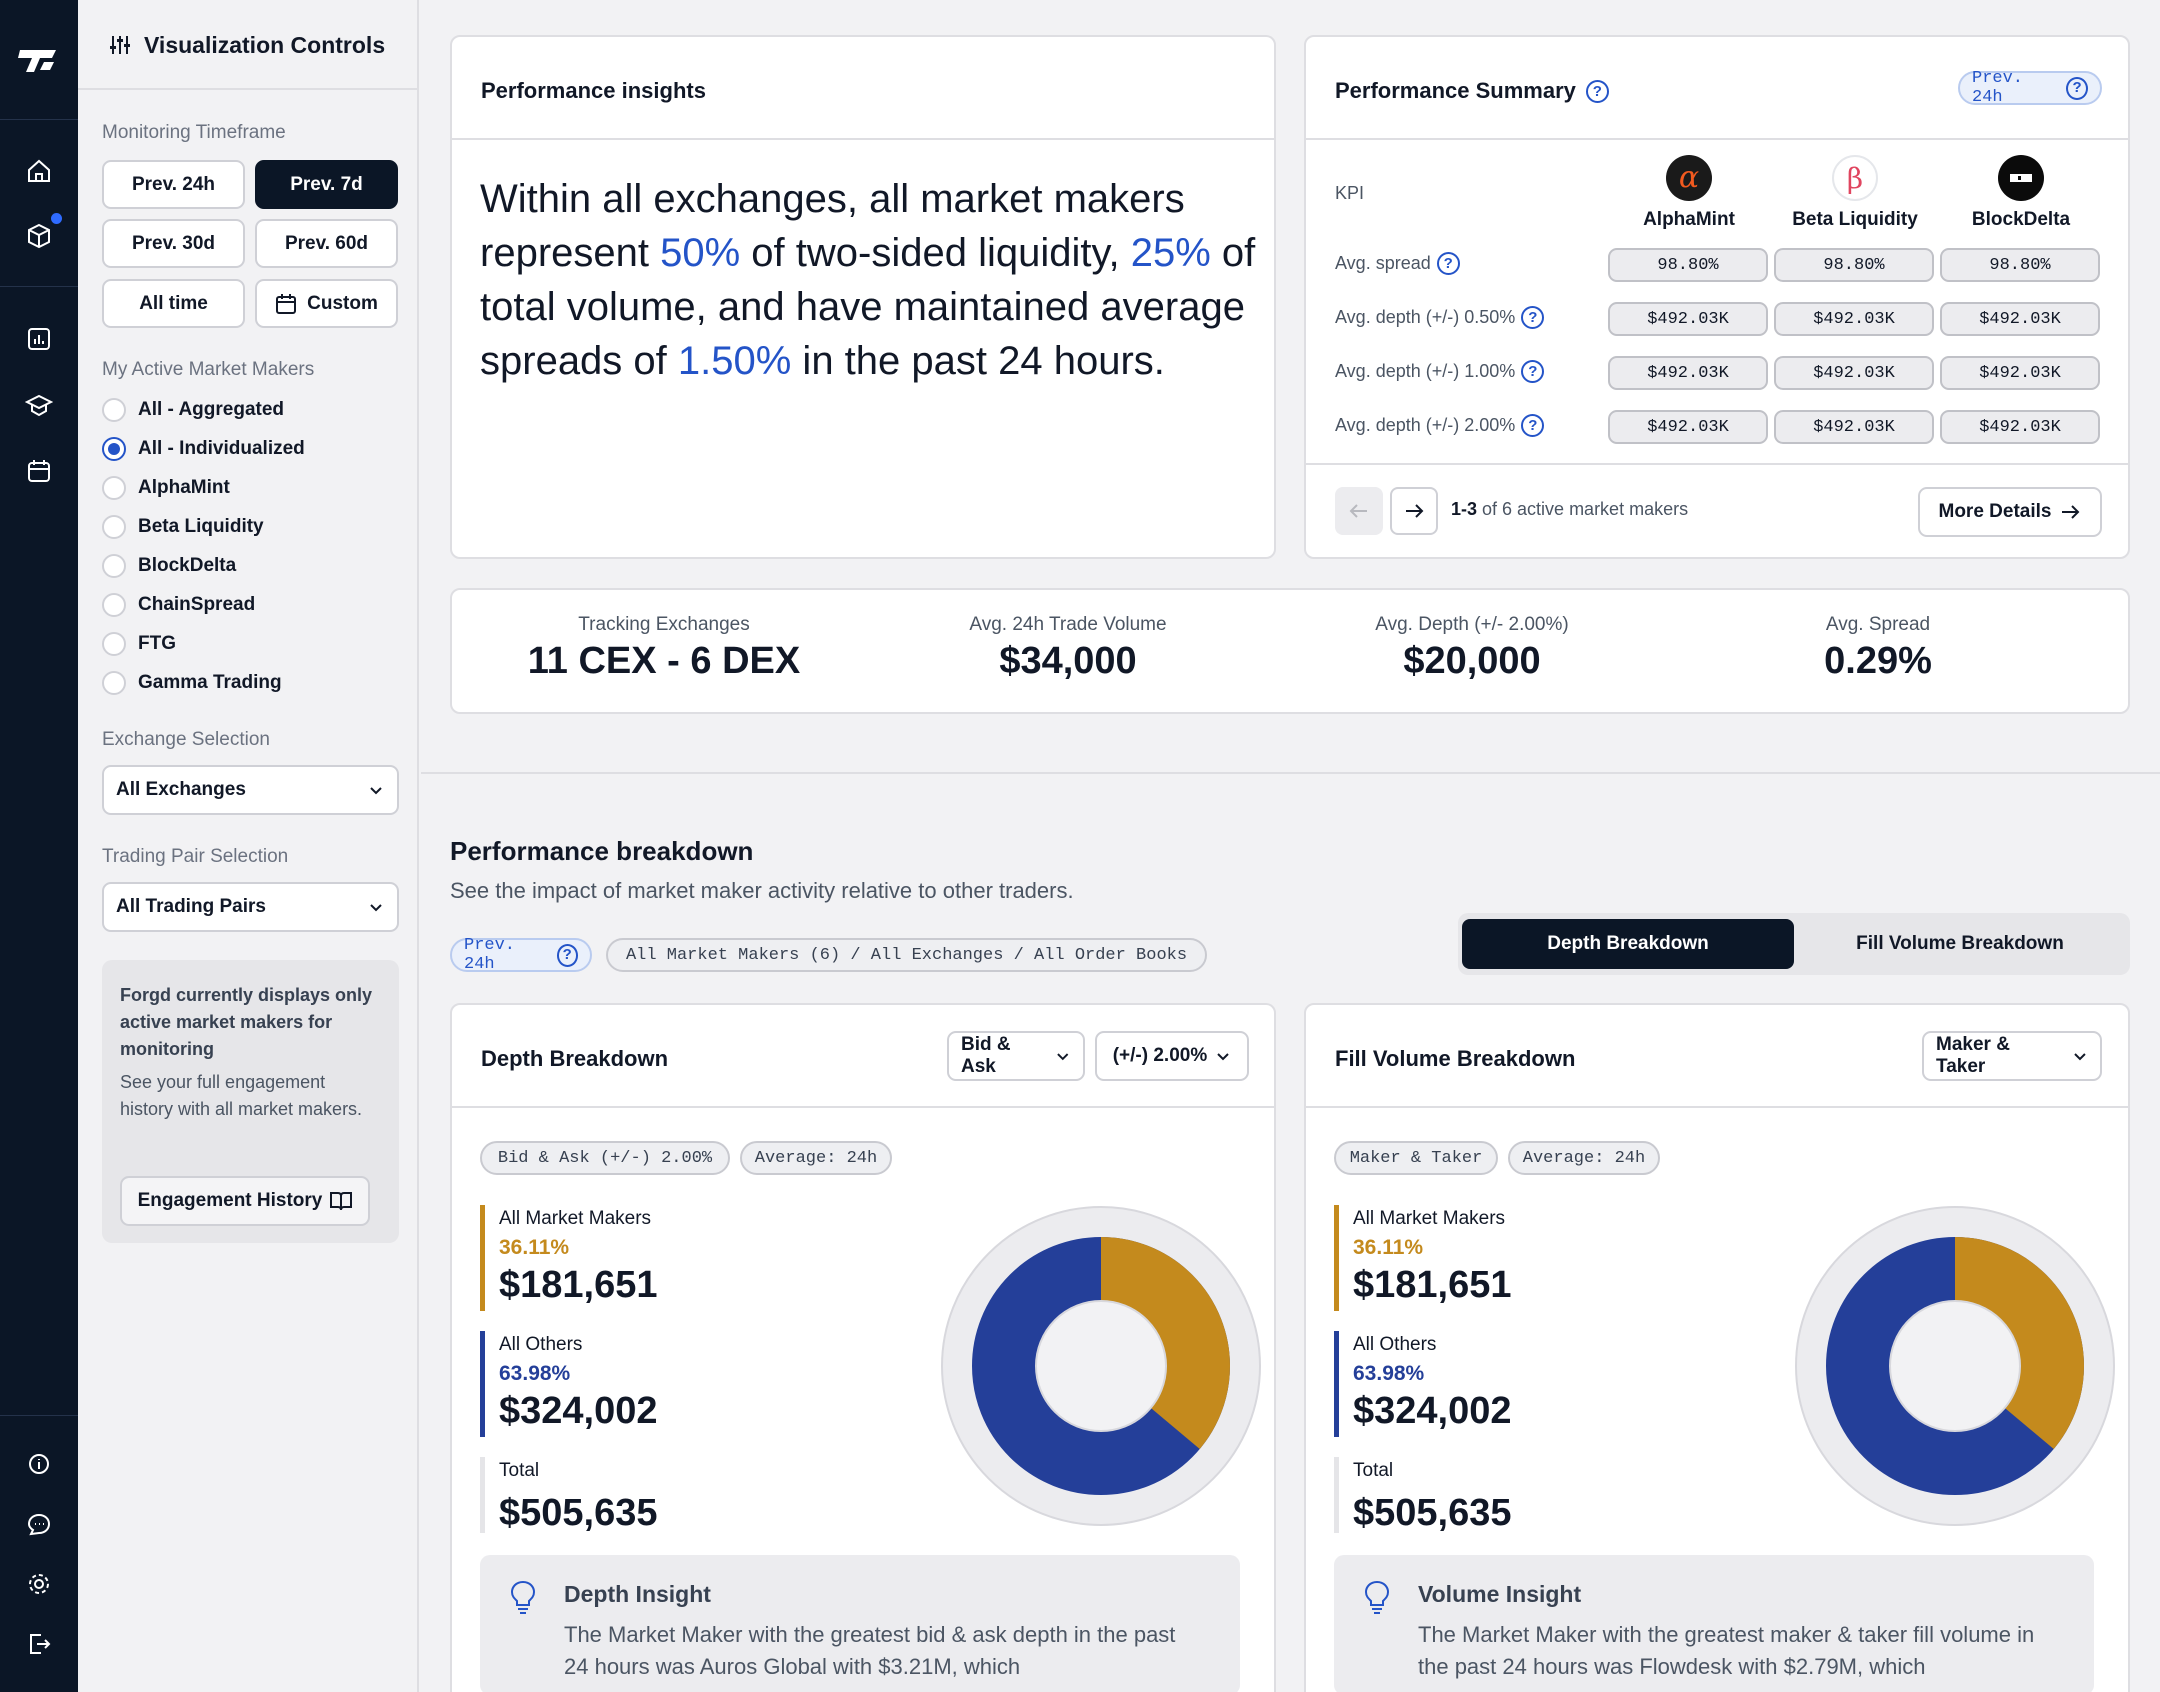 This screenshot has height=1692, width=2160. I want to click on prev-page-button, so click(1359, 511).